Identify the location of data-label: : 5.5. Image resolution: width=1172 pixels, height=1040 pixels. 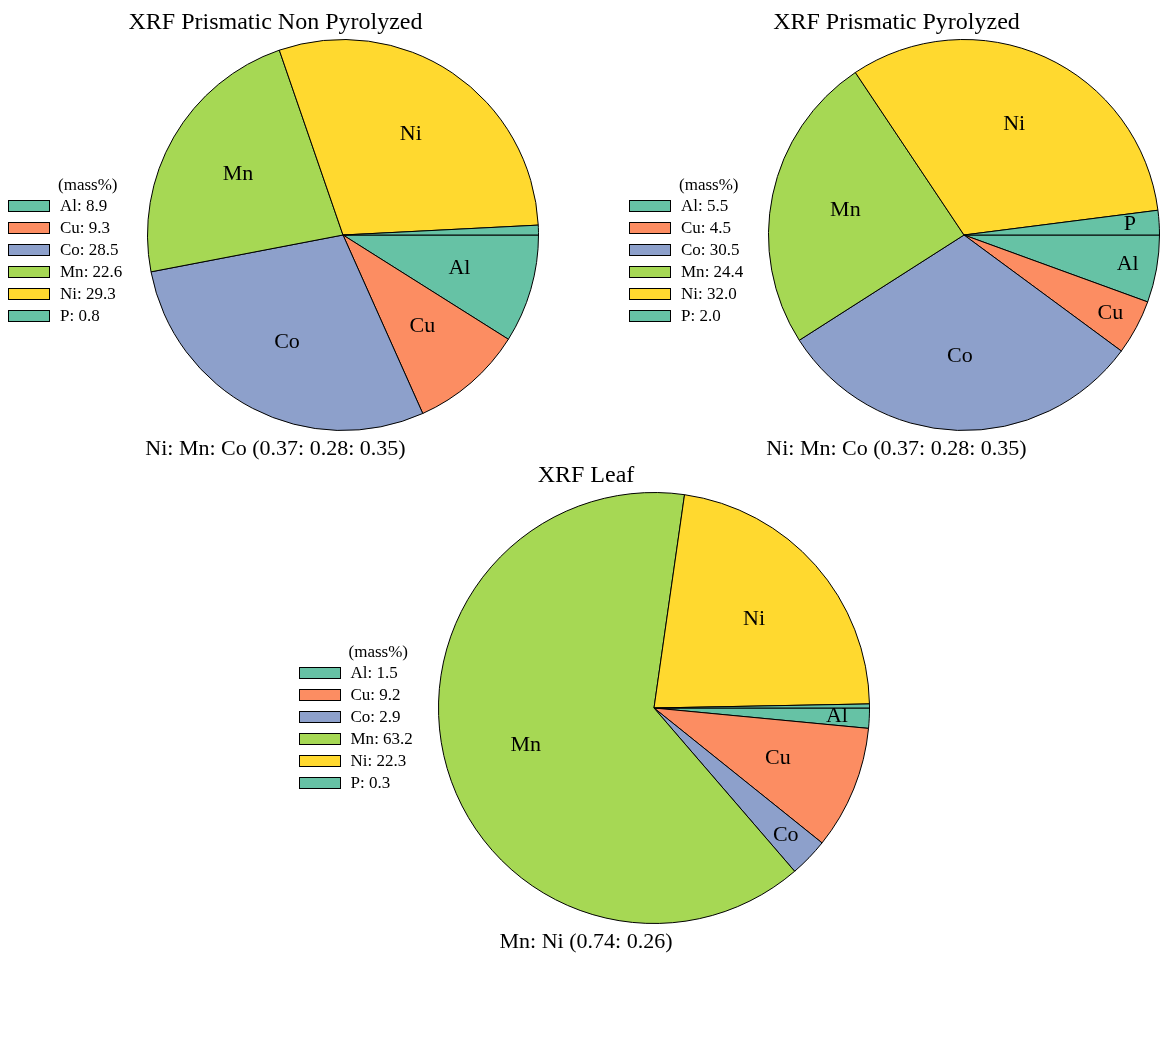
(713, 206).